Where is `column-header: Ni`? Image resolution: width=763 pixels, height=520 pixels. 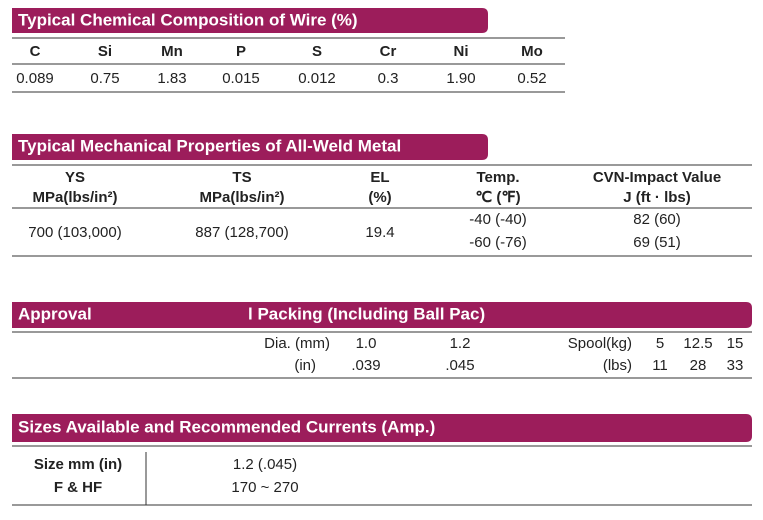
column-header: Ni is located at coordinates (461, 51).